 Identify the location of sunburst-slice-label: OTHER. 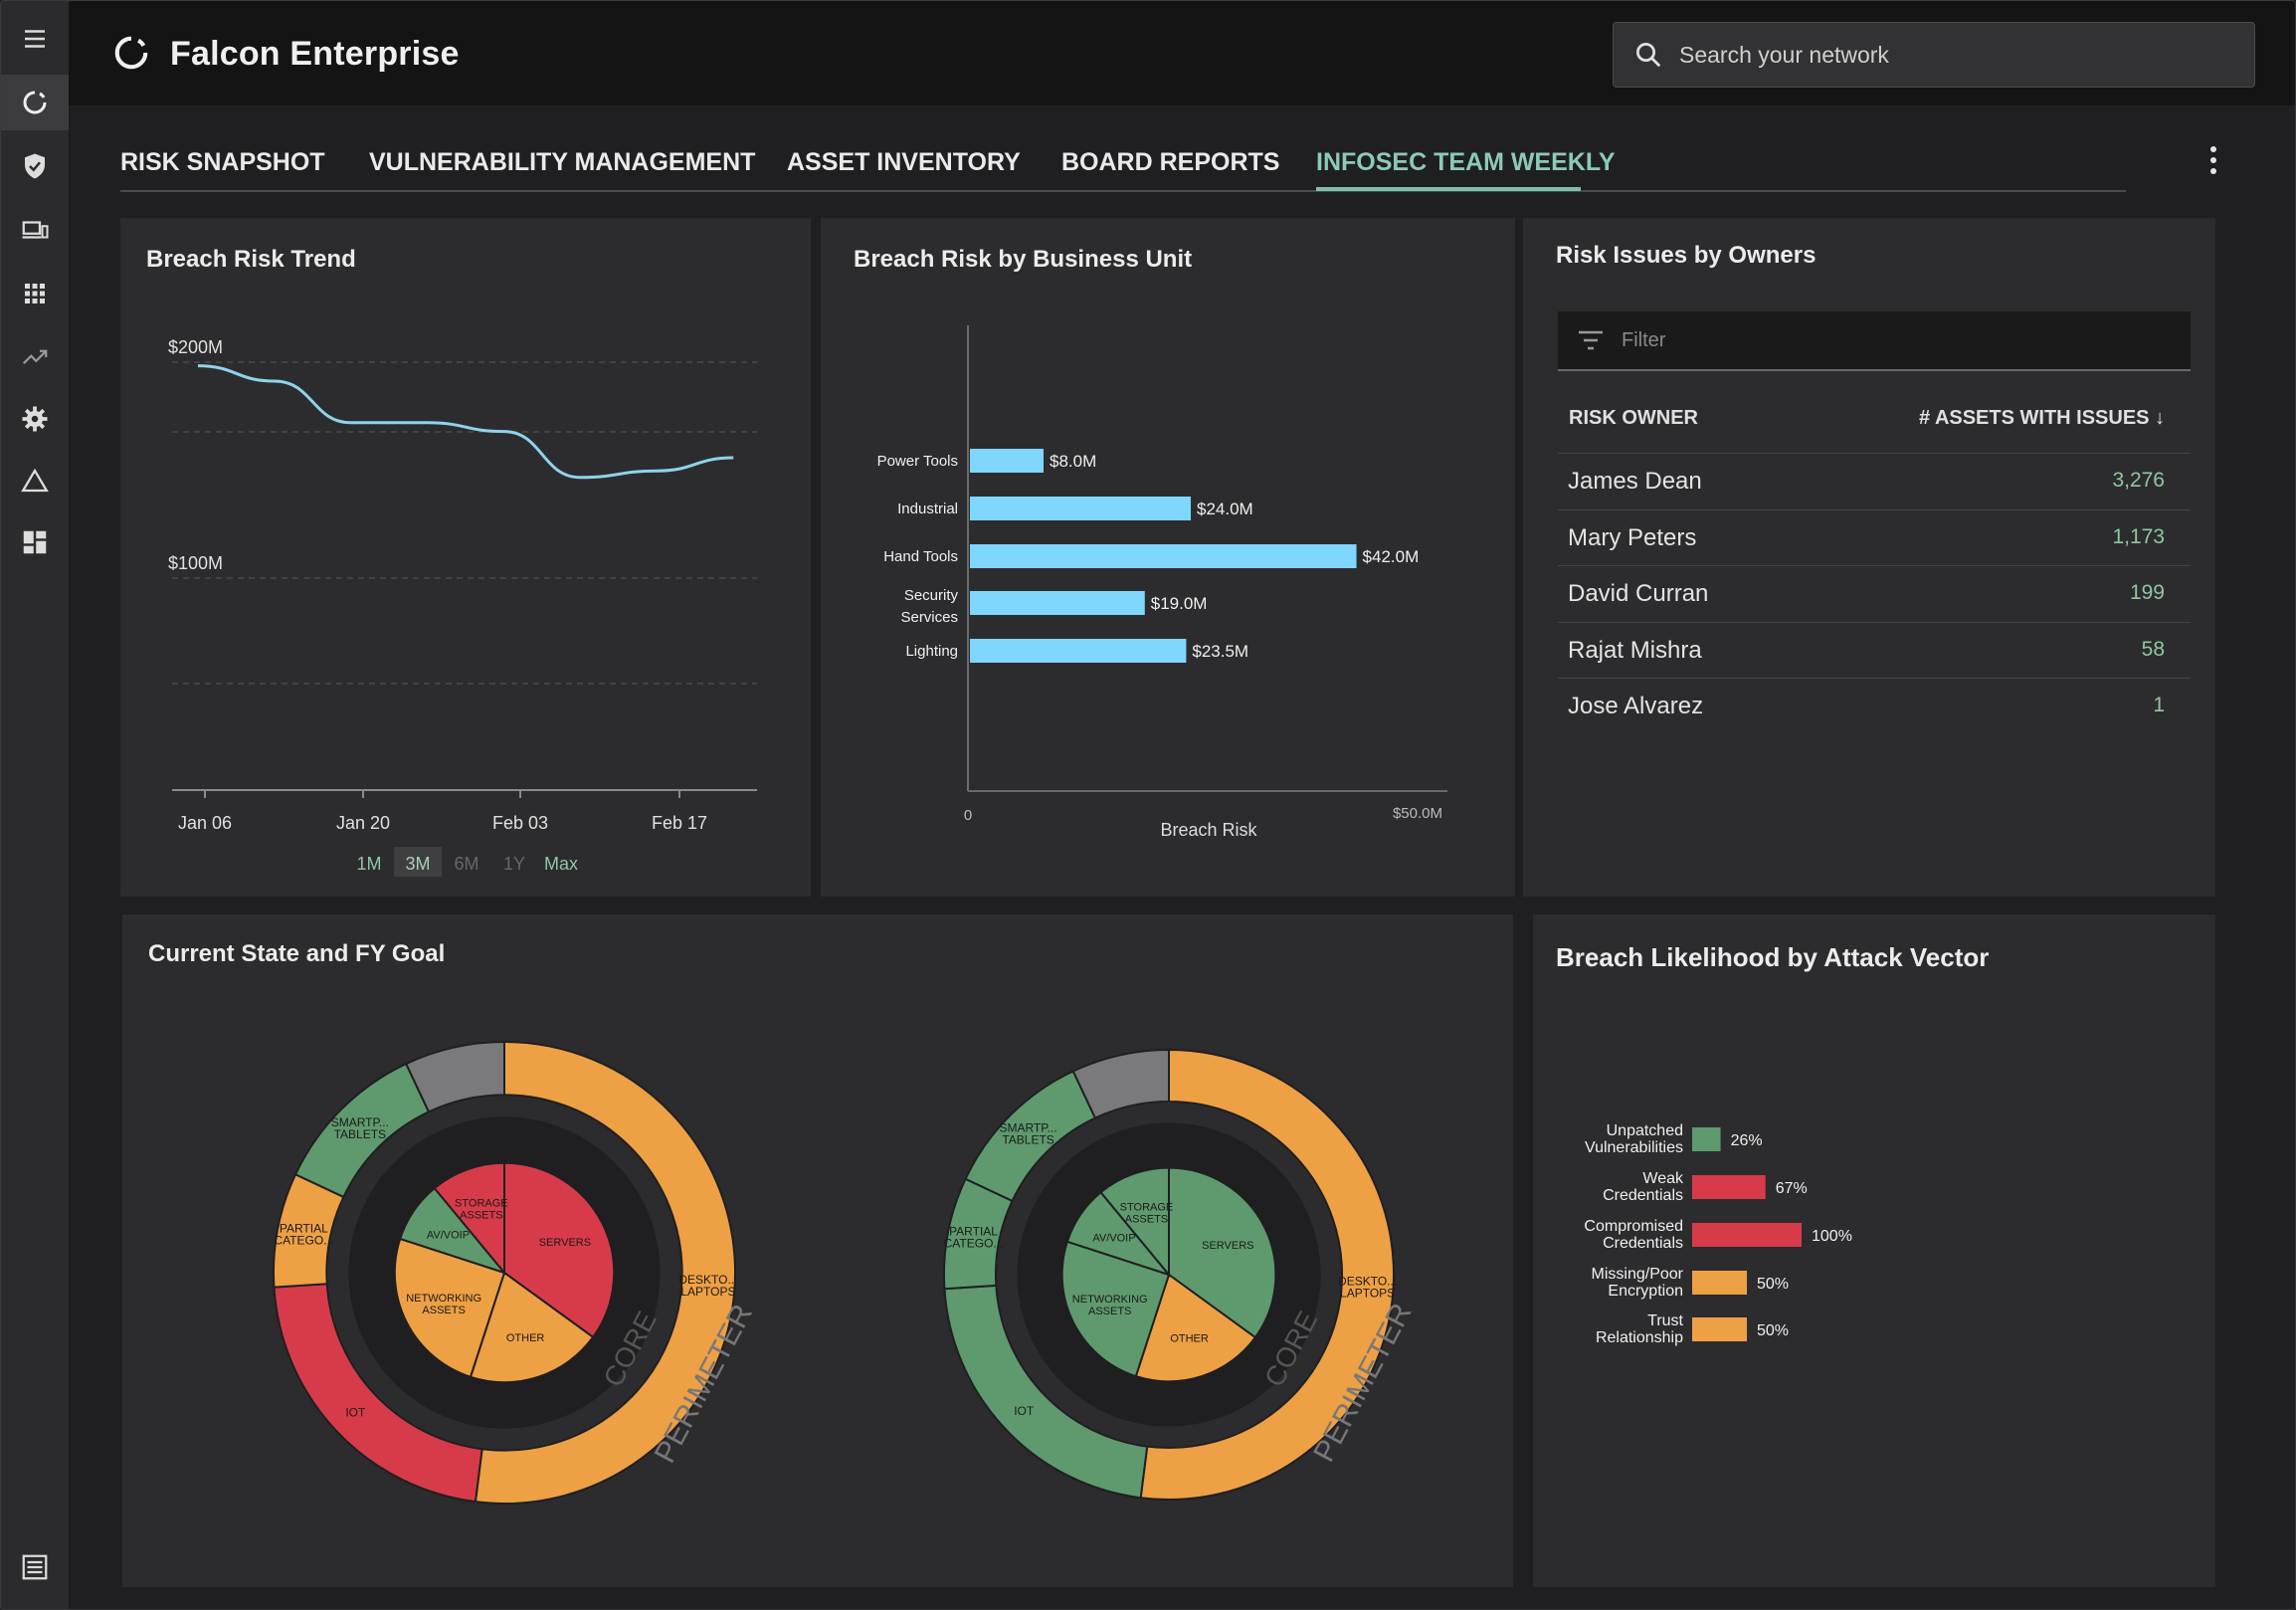
(525, 1338).